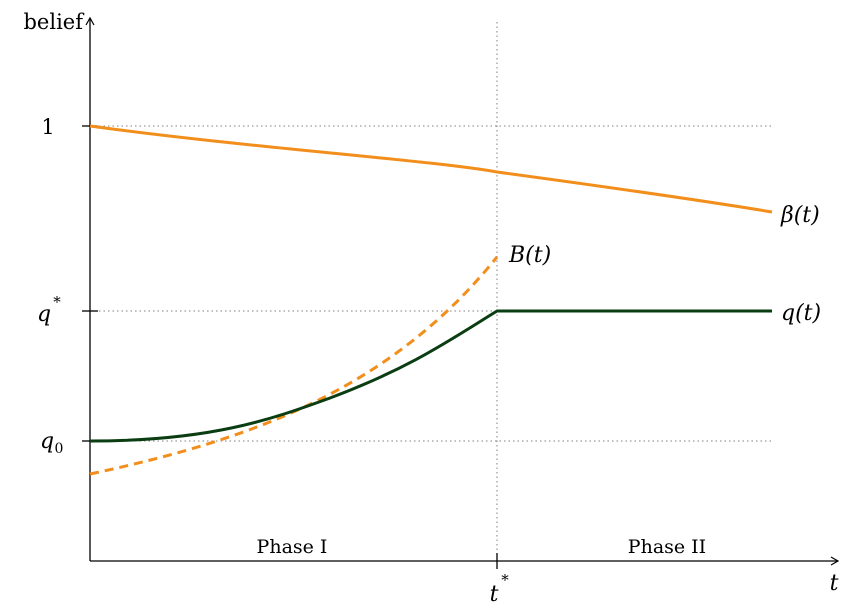 The width and height of the screenshot is (845, 608). Describe the element at coordinates (59, 449) in the screenshot. I see `svg-text: 0` at that location.